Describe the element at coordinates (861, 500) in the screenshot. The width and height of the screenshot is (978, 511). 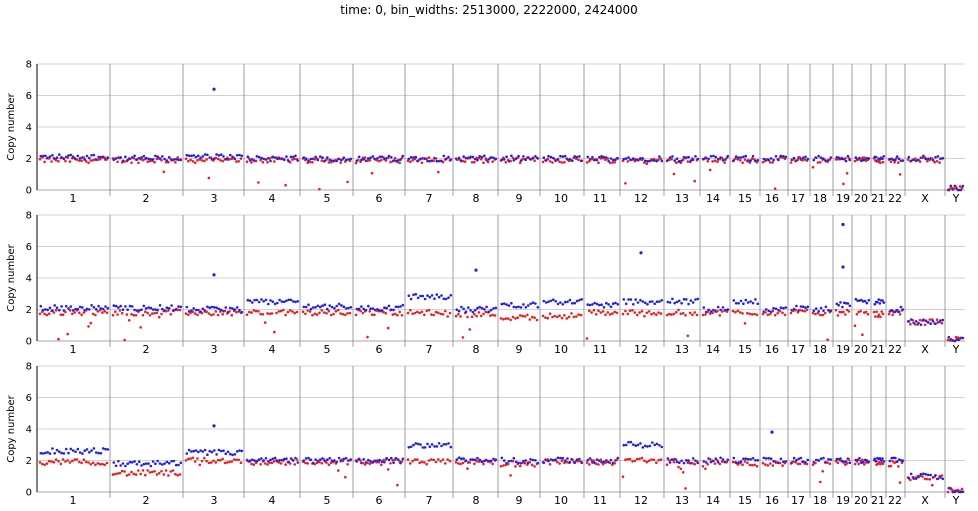
I see `chromosome-label: 20` at that location.